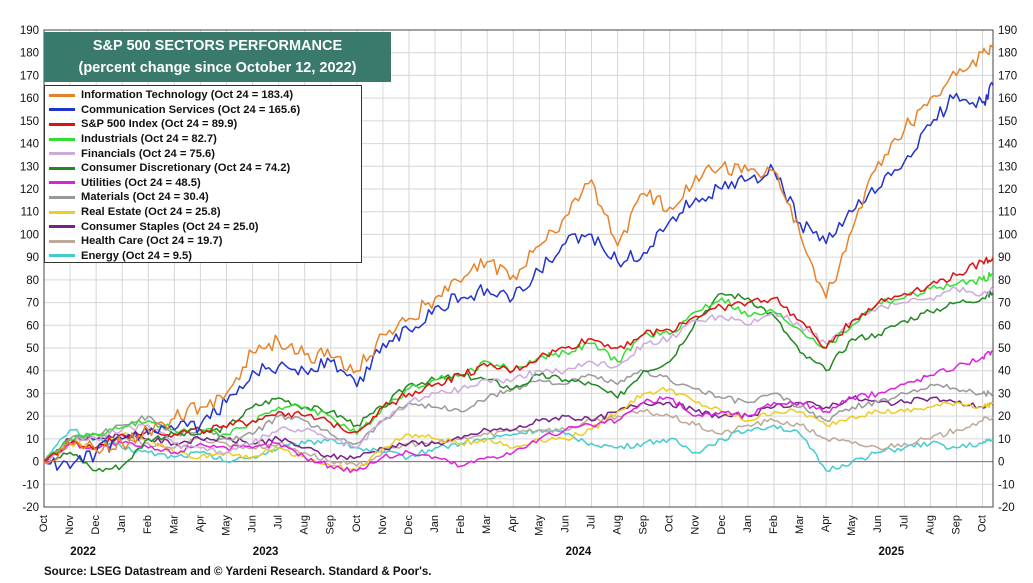 This screenshot has height=583, width=1033. What do you see at coordinates (1004, 258) in the screenshot?
I see `y-tick-label-right: 90` at bounding box center [1004, 258].